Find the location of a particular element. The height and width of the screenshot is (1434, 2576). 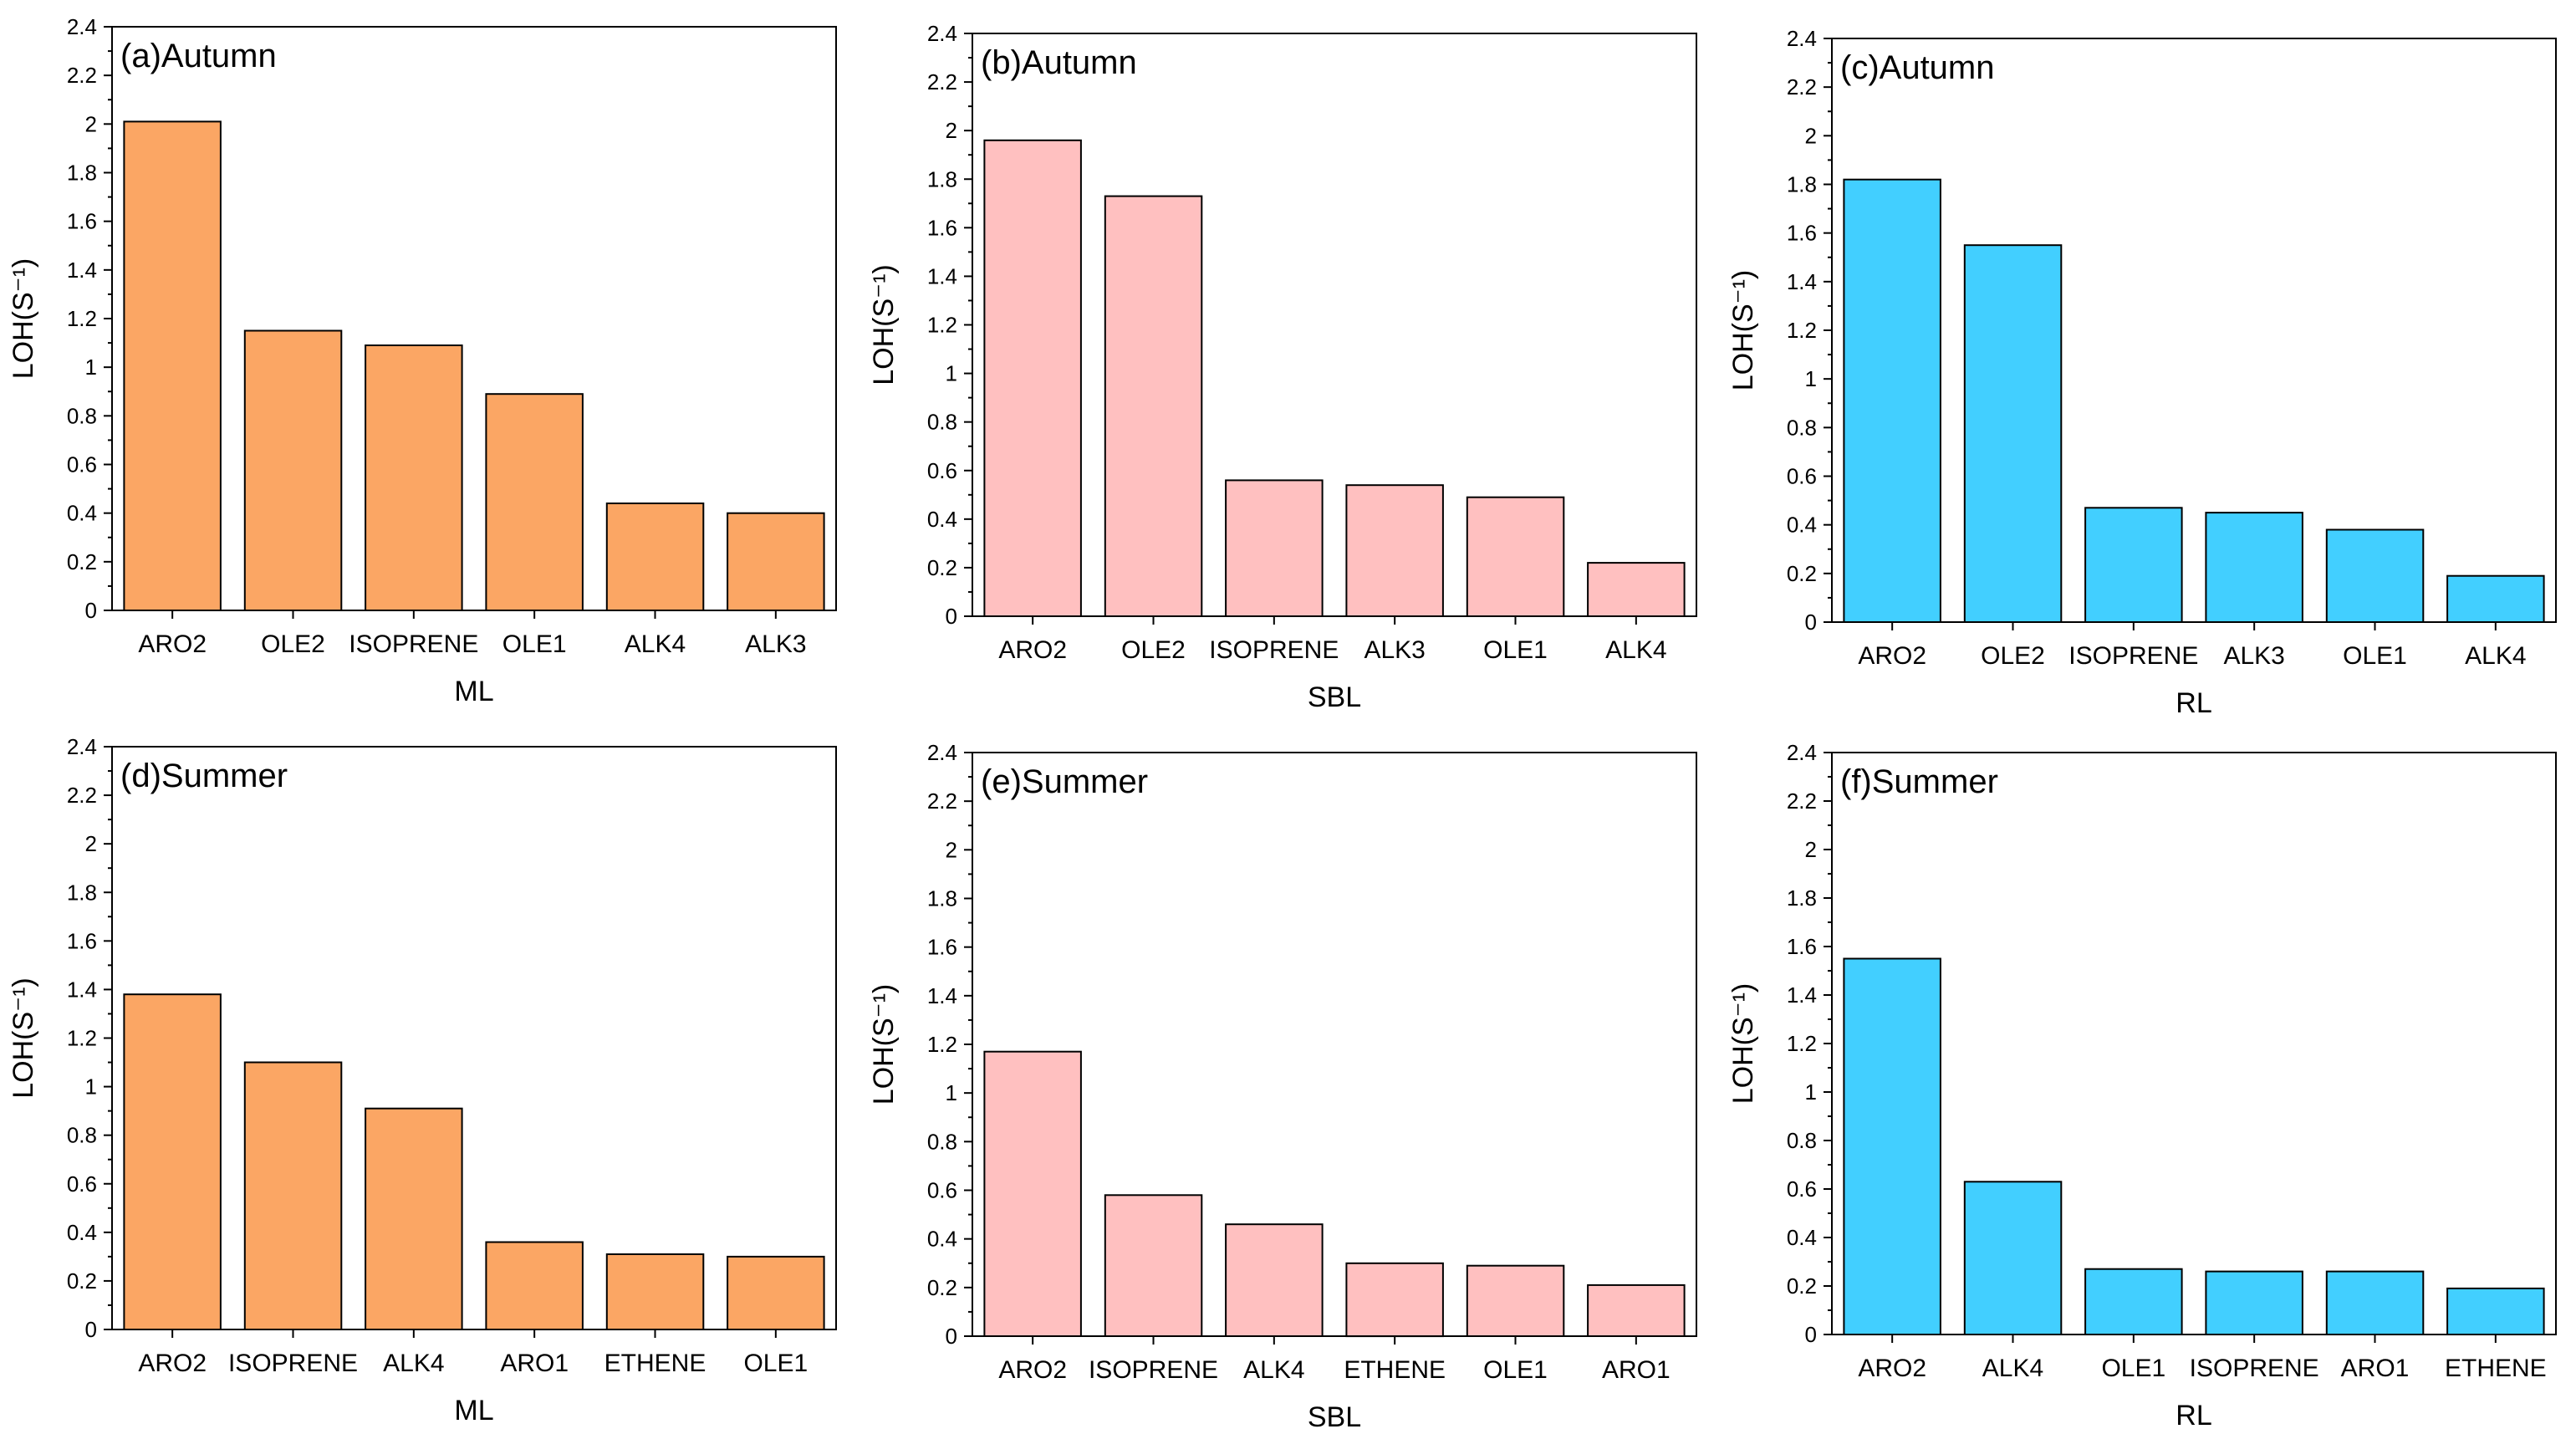

x-axis-title: ML is located at coordinates (473, 691).